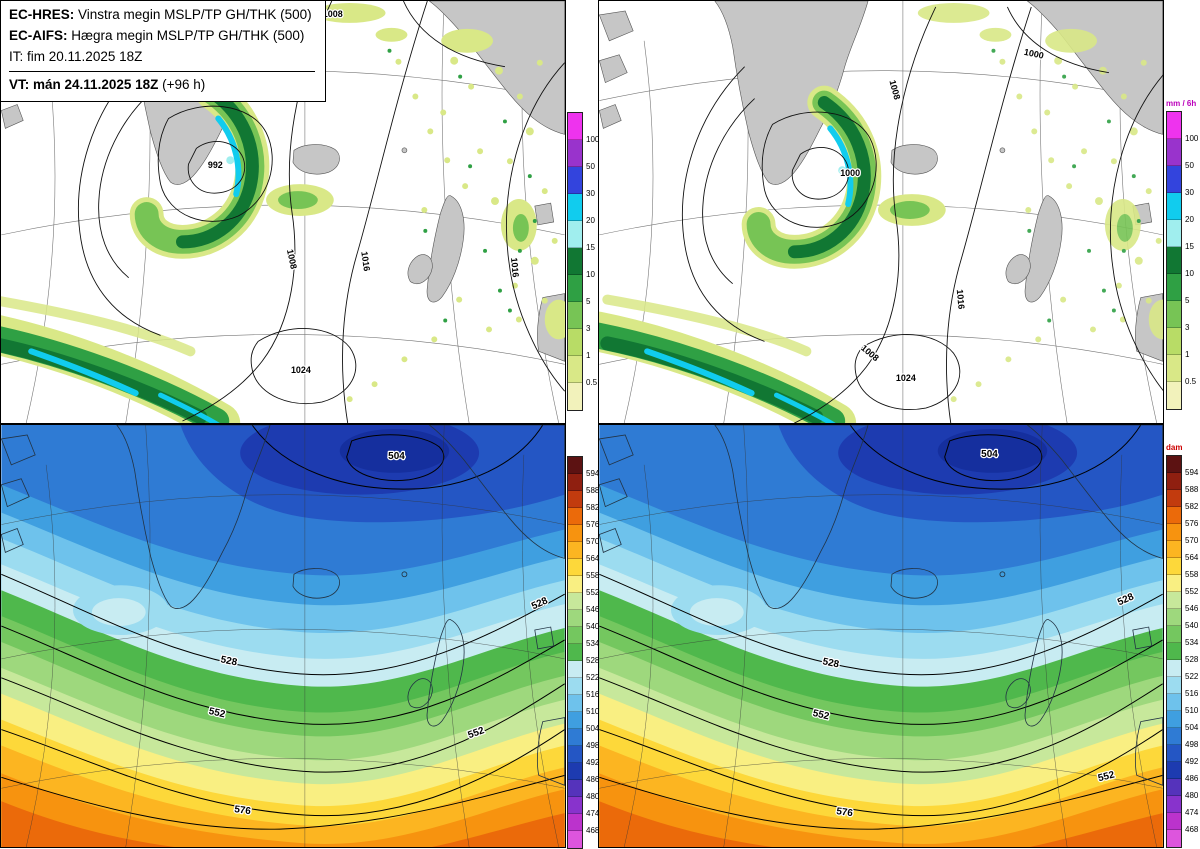 The image size is (1200, 849). What do you see at coordinates (85, 56) in the screenshot?
I see `init-value: fim 20.11.2025 18Z` at bounding box center [85, 56].